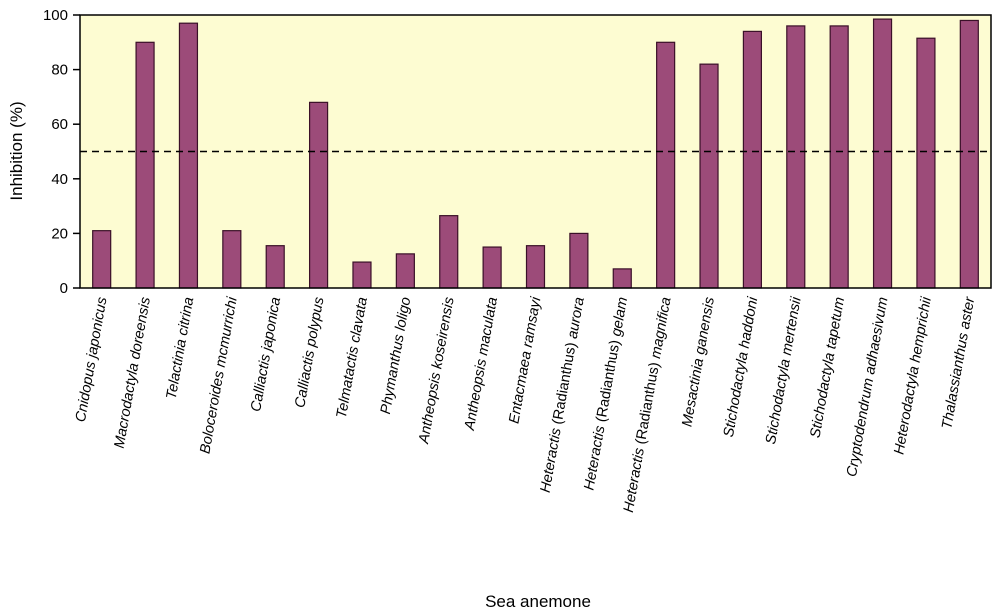 The image size is (1000, 616). What do you see at coordinates (309, 352) in the screenshot?
I see `x-tick-label-6: Calliactis polypus` at bounding box center [309, 352].